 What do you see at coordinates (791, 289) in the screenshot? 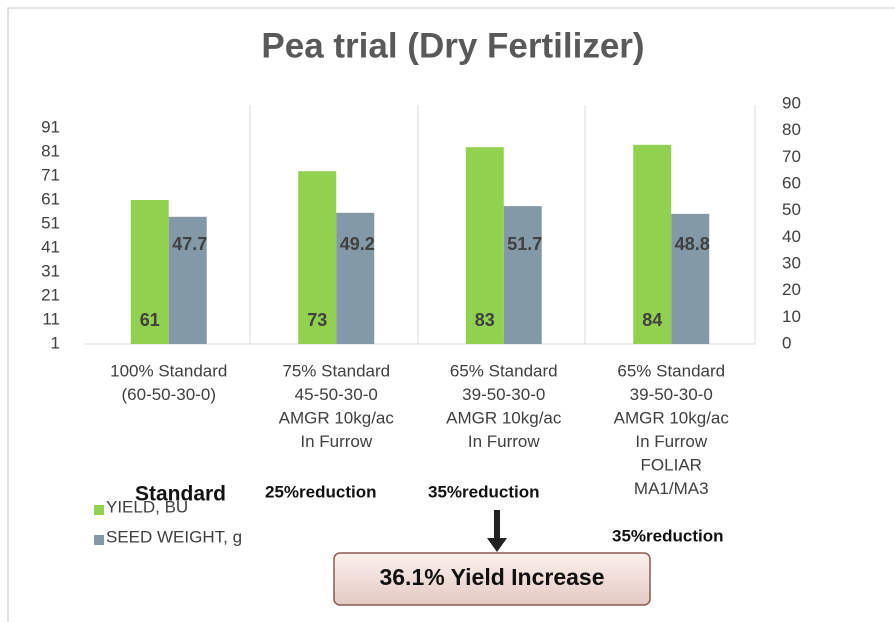
I see `y2-tick-label: 20` at bounding box center [791, 289].